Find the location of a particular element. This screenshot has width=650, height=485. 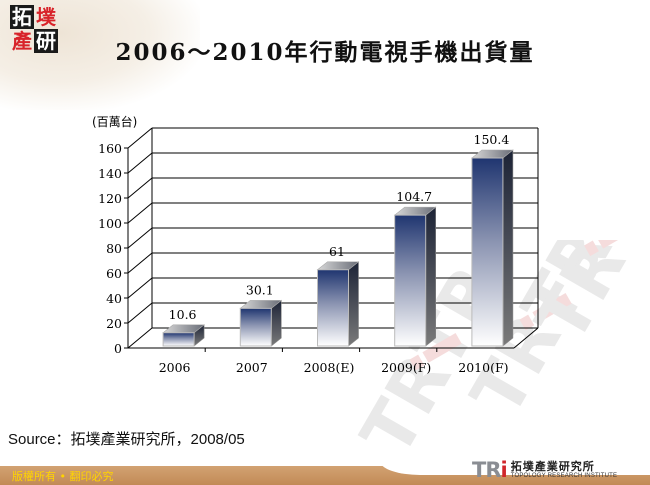

value-label: 30.1 is located at coordinates (260, 289).